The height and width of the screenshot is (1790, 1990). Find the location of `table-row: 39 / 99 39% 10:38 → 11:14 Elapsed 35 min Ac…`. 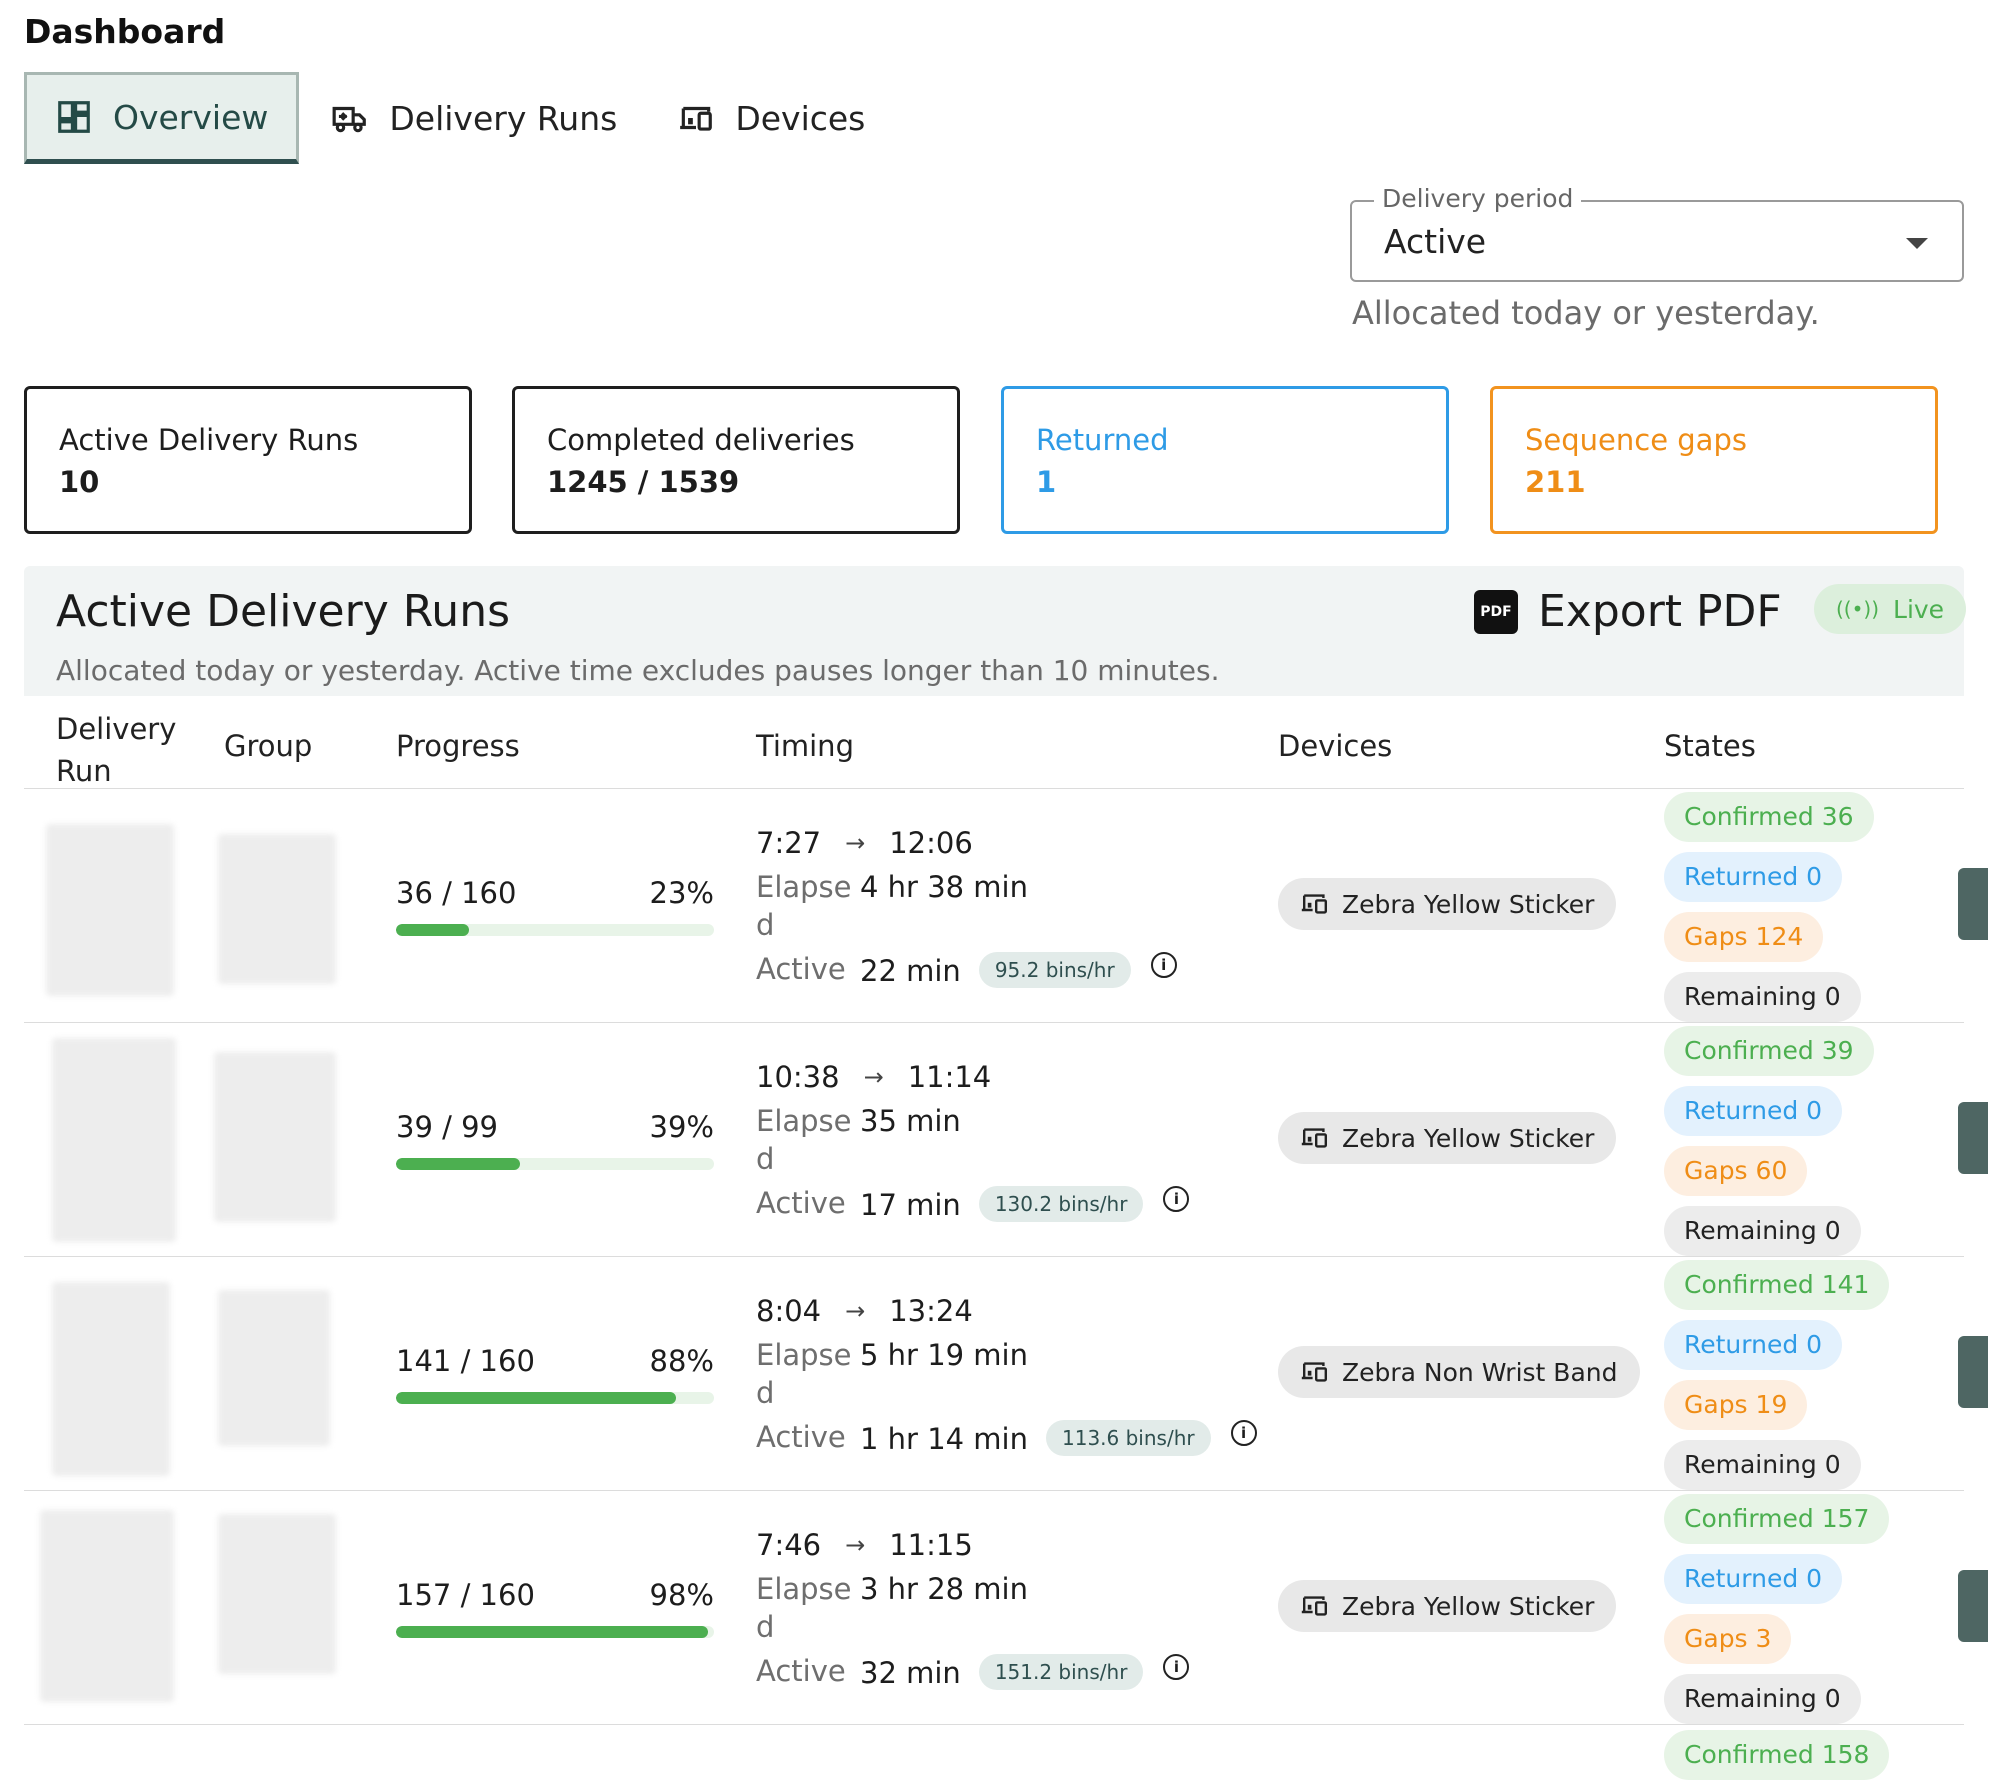

table-row: 39 / 99 39% 10:38 → 11:14 Elapsed 35 min Ac… is located at coordinates (1006, 1139).